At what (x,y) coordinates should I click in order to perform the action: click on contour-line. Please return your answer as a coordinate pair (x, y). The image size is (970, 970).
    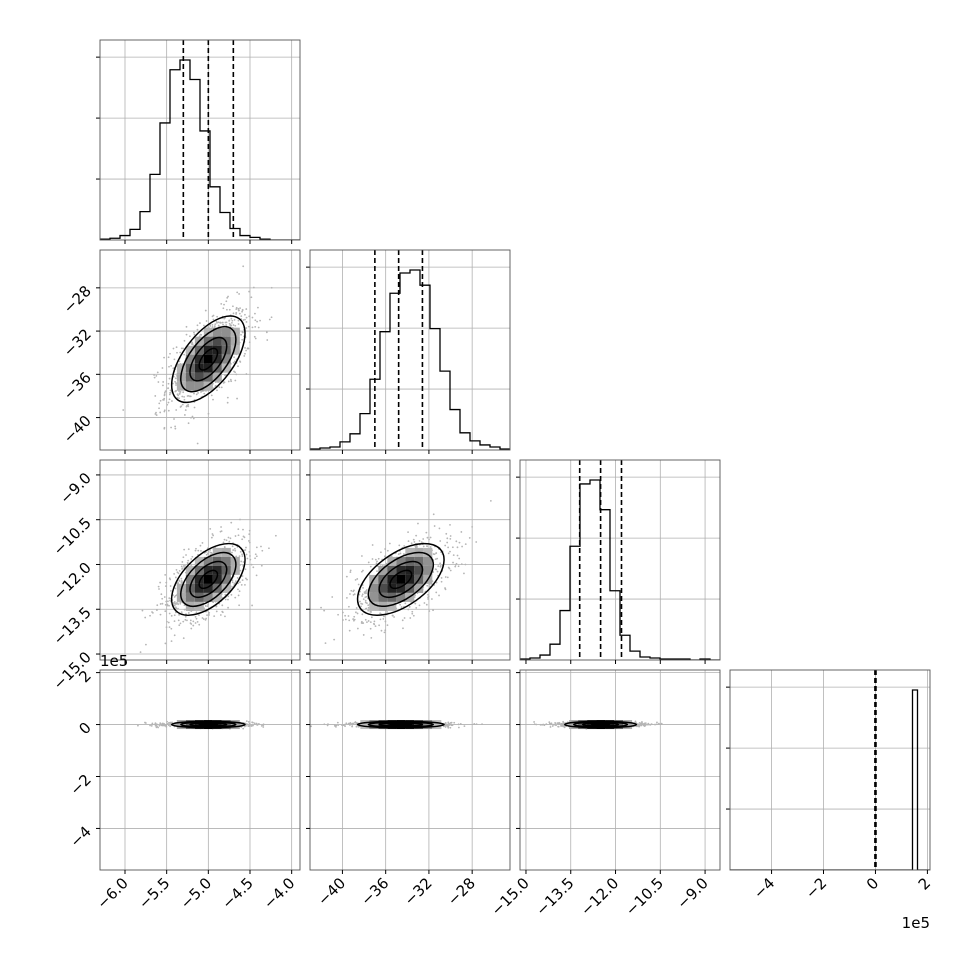
    Looking at the image, I should click on (400, 579).